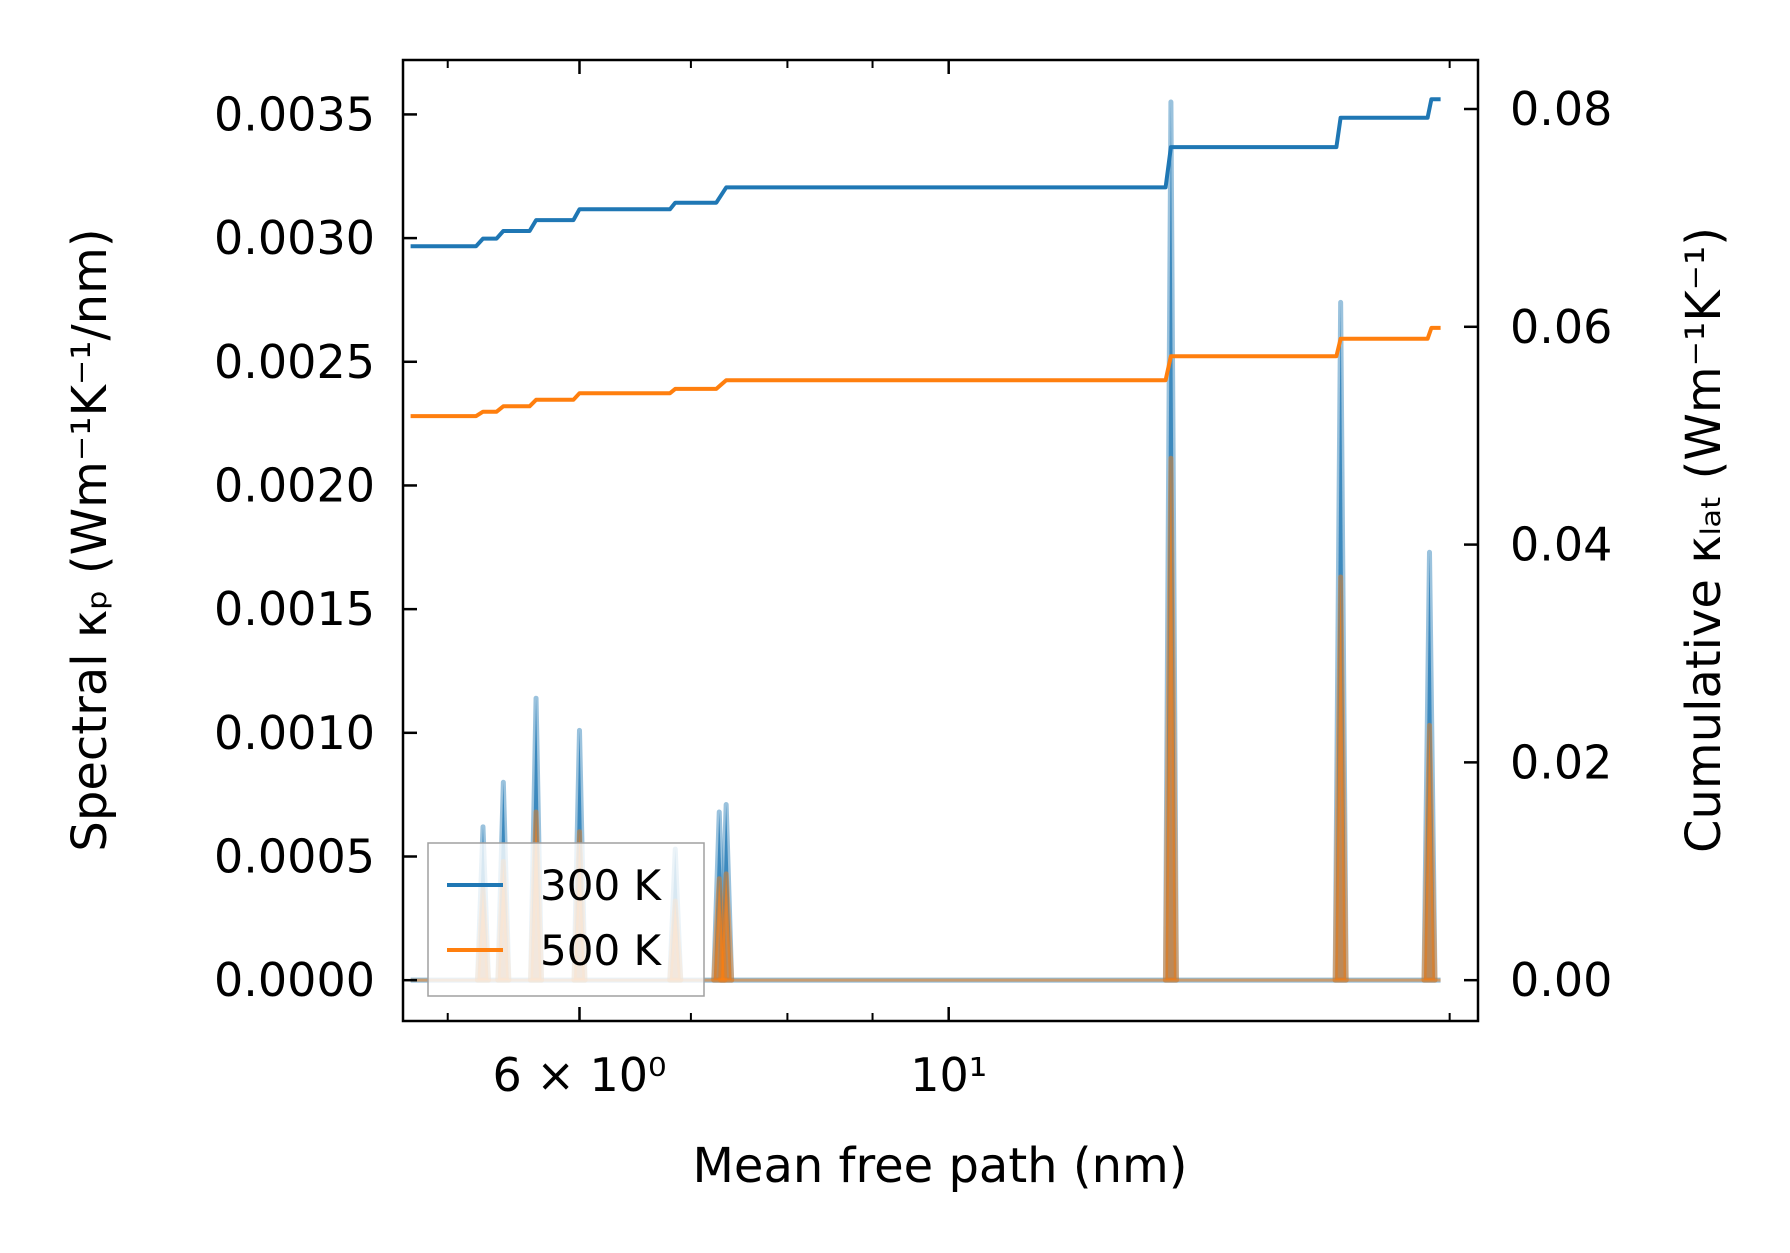 This screenshot has width=1790, height=1253. Describe the element at coordinates (90, 539) in the screenshot. I see `left-axis-label: Spectral κₚ (Wm⁻¹K⁻¹/nm)` at that location.